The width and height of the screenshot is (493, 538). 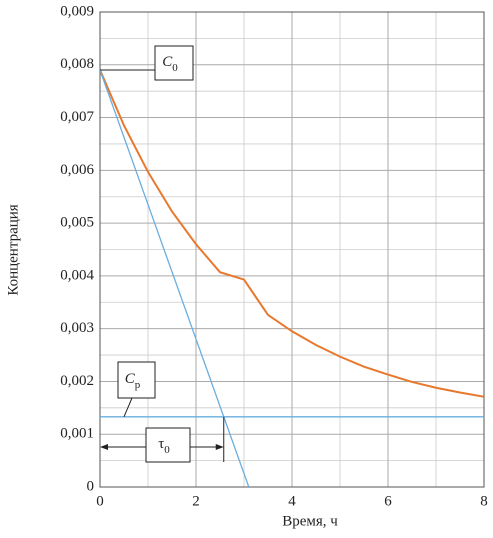 I want to click on y-tick-label: 0,002, so click(x=77, y=381).